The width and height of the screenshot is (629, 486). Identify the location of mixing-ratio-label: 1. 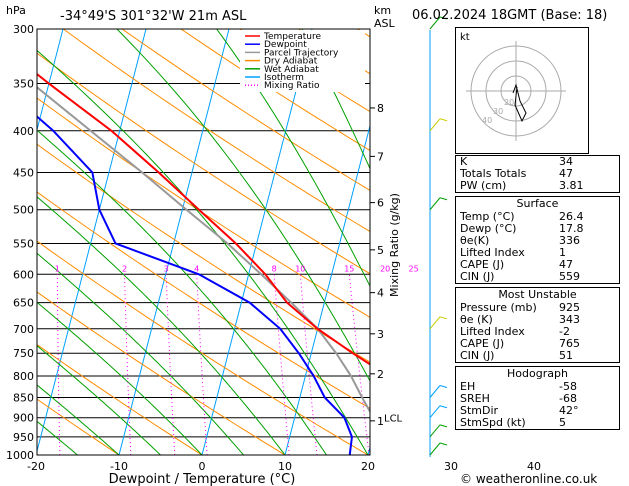
(57, 268).